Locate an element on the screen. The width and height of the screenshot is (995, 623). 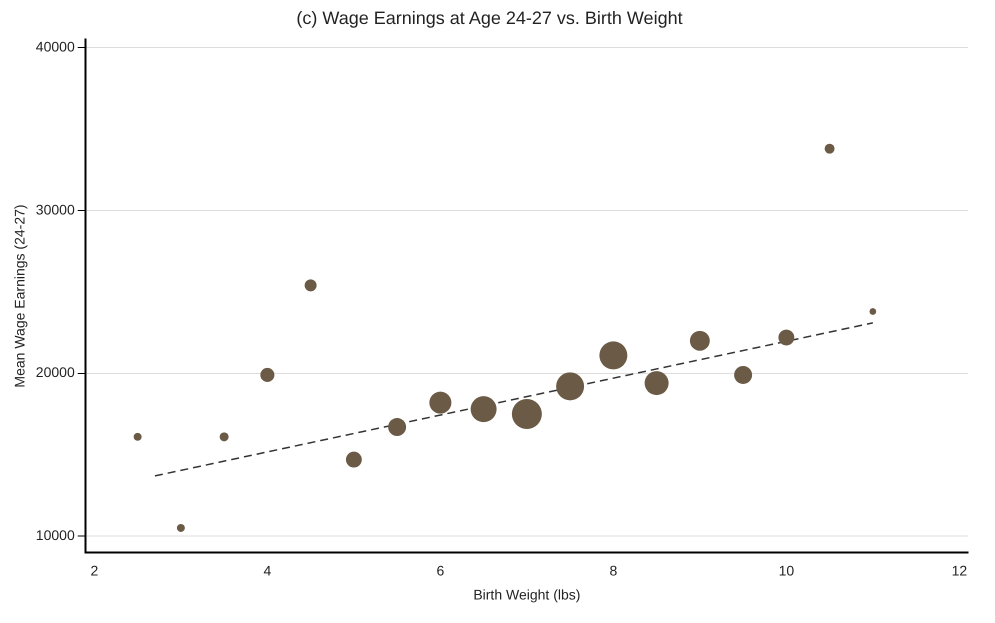
y-axis-title: Mean Wage Earnings (24-27) is located at coordinates (19, 296).